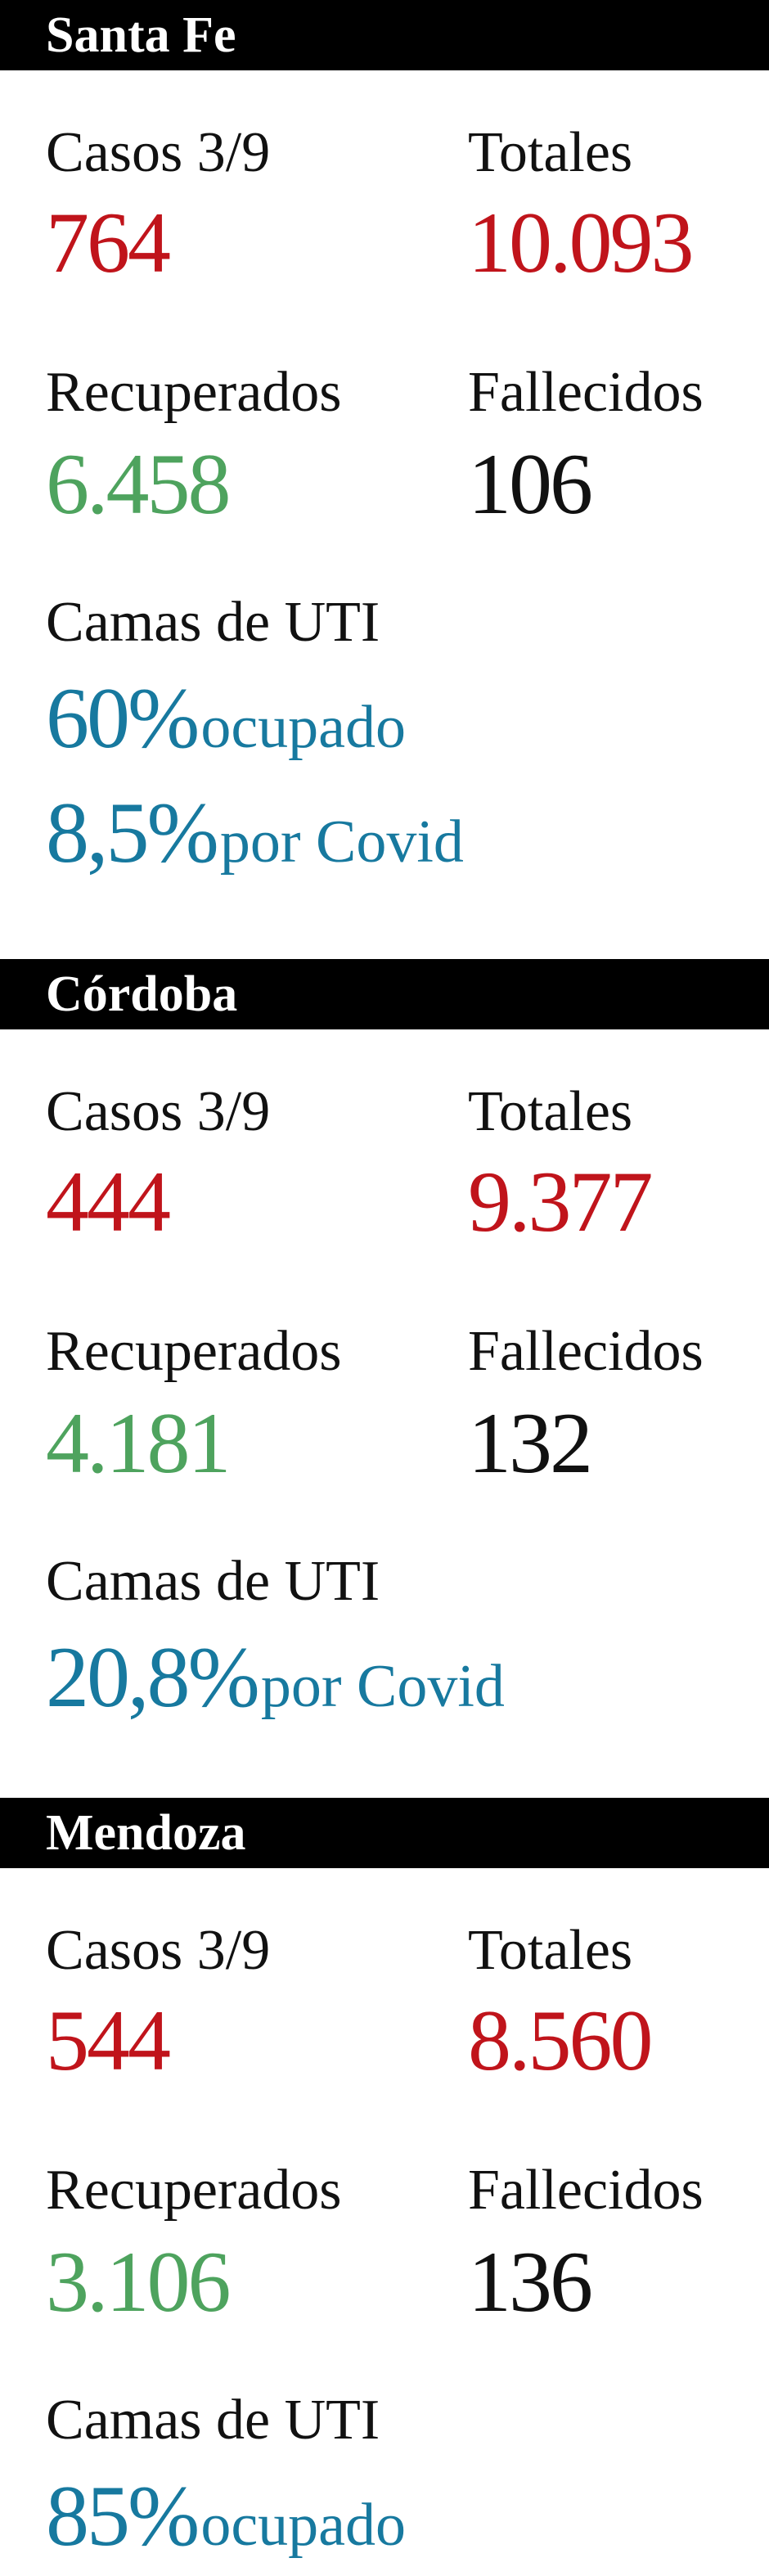 This screenshot has height=2576, width=769. I want to click on icu-line: 85% ocupado, so click(226, 2516).